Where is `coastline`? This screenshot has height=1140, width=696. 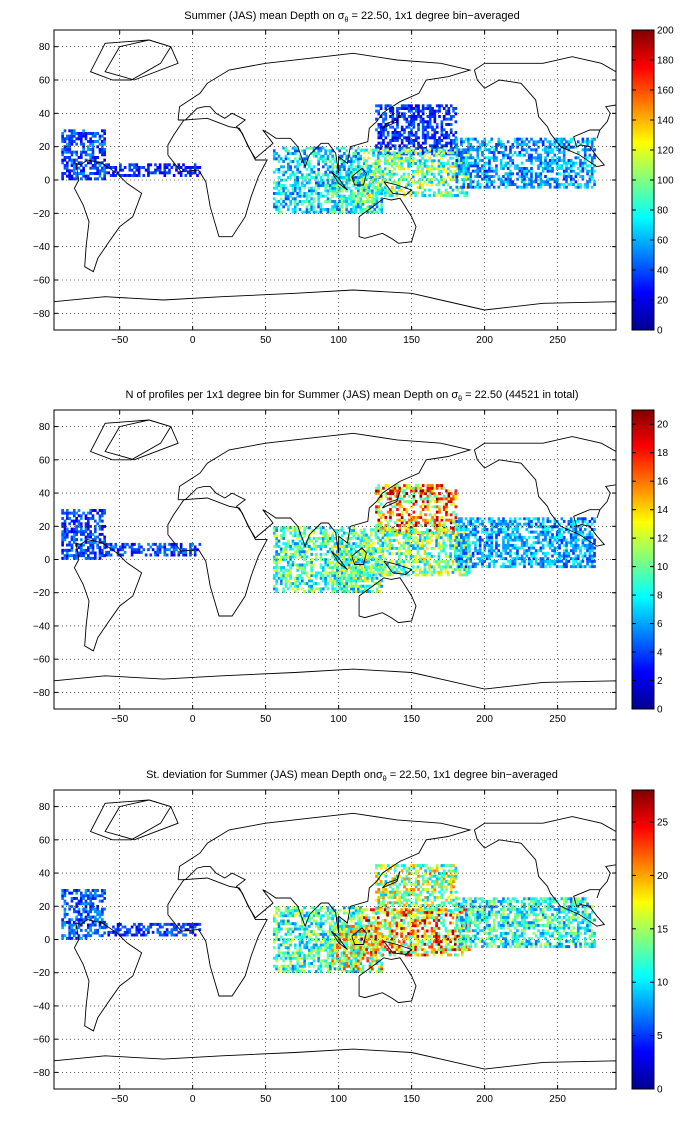 coastline is located at coordinates (339, 181).